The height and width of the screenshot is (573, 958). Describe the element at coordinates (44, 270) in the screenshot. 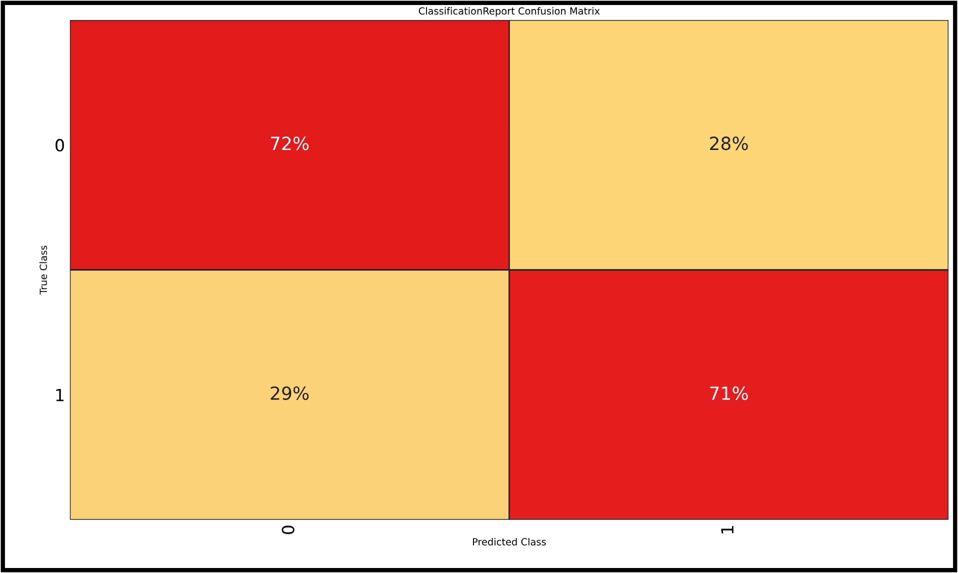

I see `y-axis-title: True Class` at that location.